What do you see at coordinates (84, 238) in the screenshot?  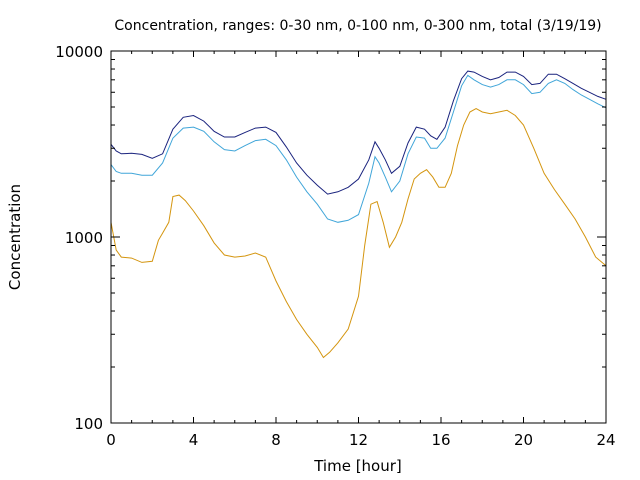 I see `y-tick-label: 1000` at bounding box center [84, 238].